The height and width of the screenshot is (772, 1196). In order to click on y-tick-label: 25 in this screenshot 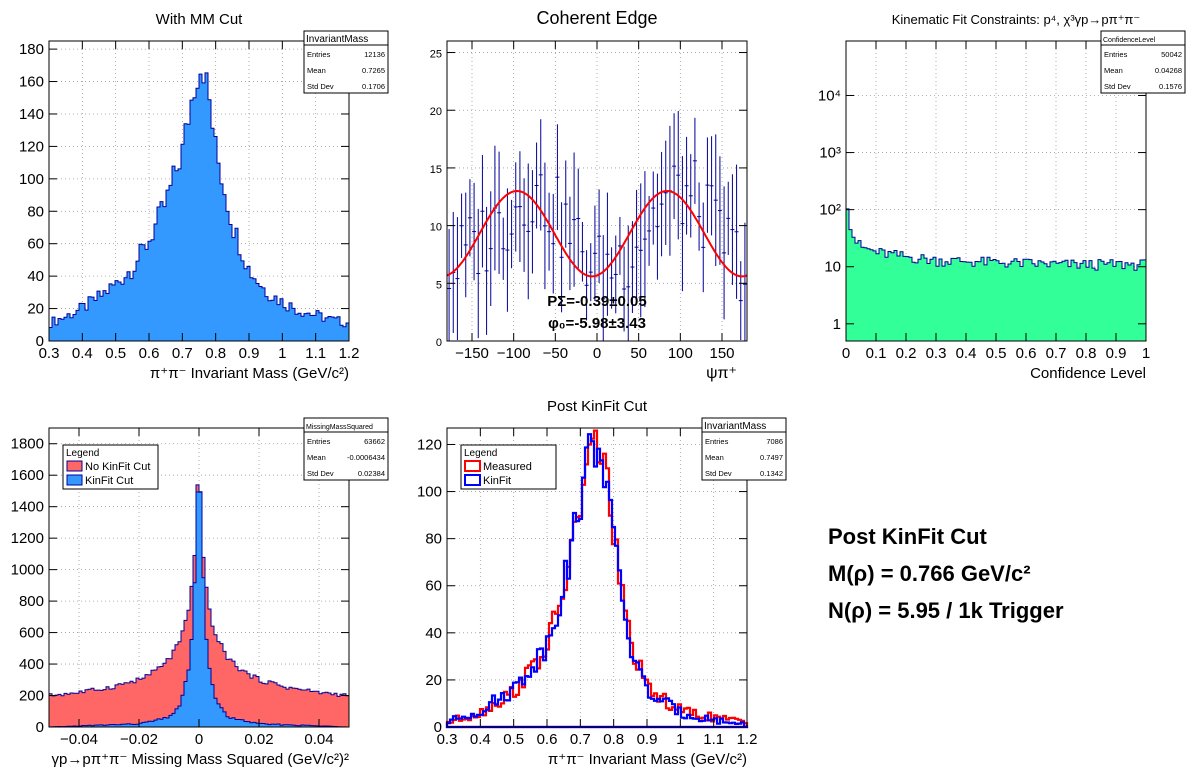, I will do `click(436, 55)`.